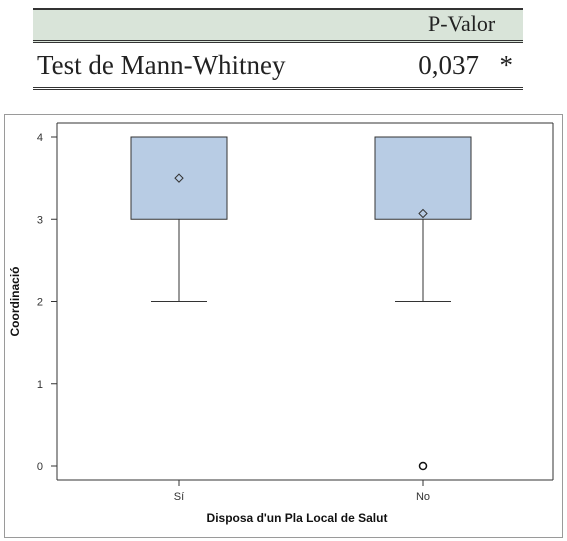 The image size is (567, 541). I want to click on y-ticks: 0 1 2 3 4, so click(47, 302).